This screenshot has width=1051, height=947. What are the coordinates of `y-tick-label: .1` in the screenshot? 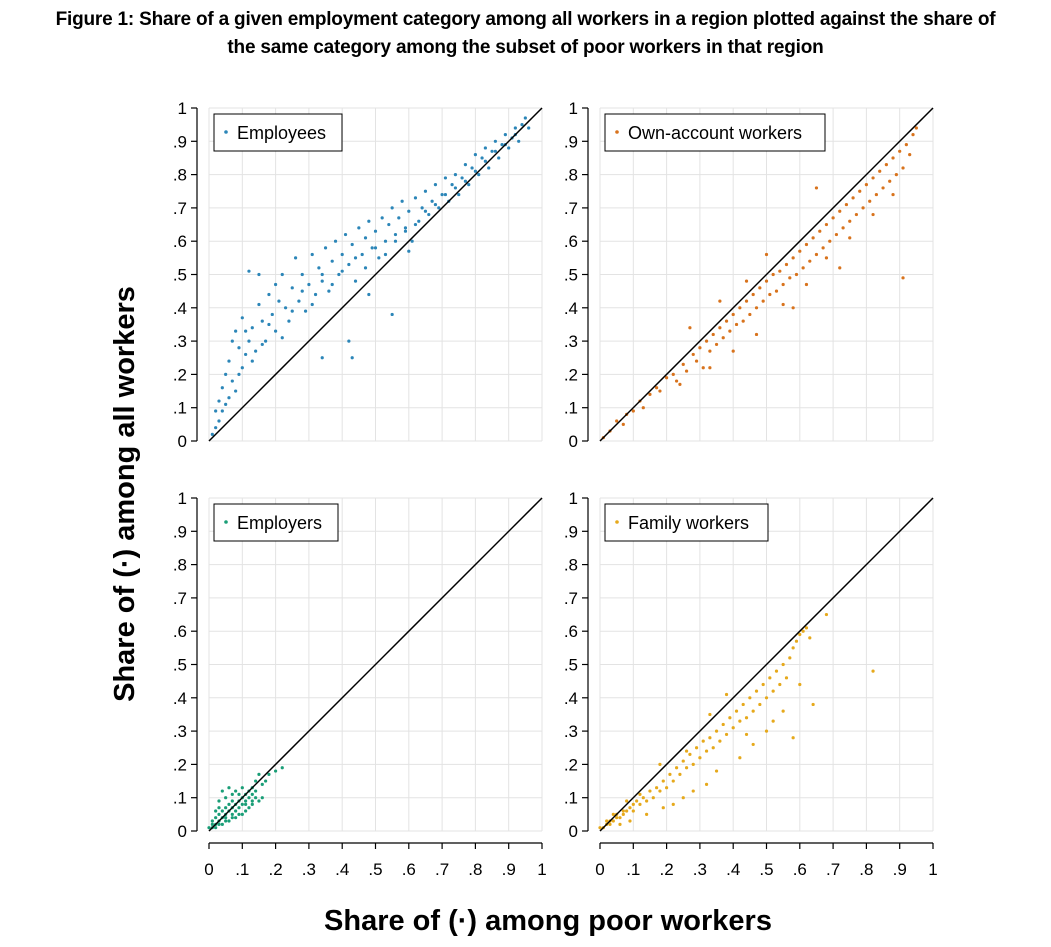 It's located at (571, 408).